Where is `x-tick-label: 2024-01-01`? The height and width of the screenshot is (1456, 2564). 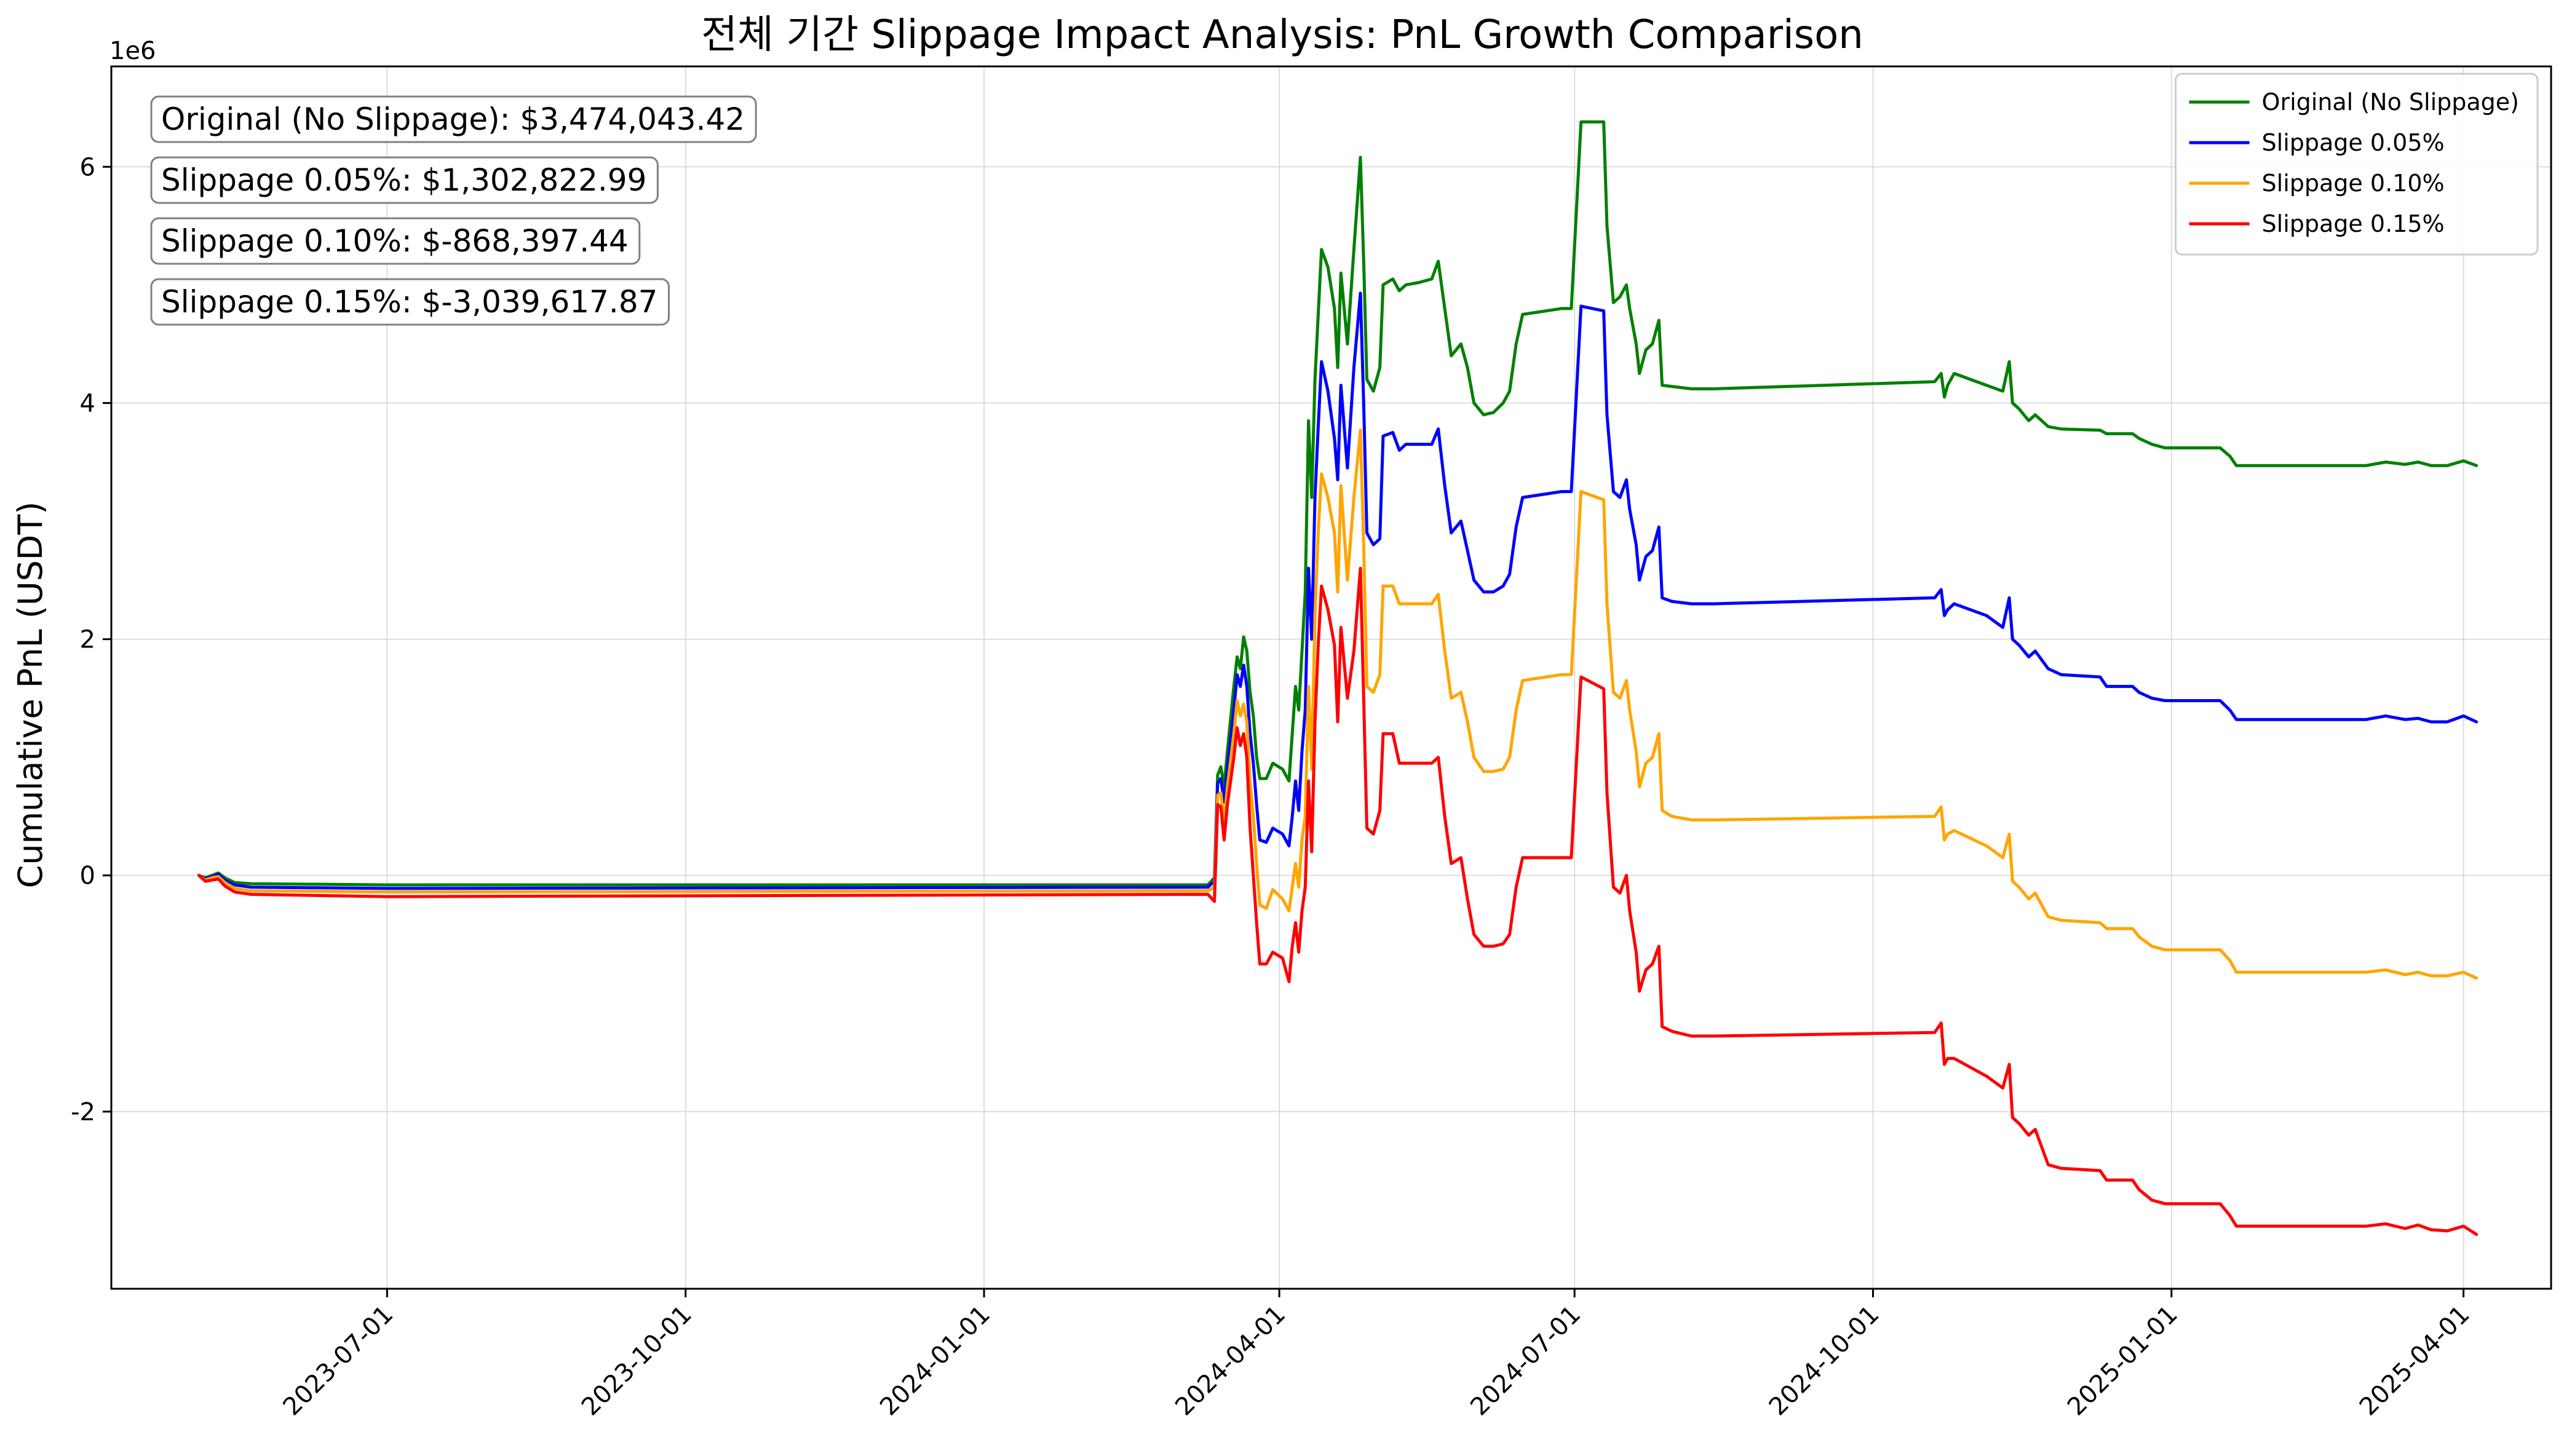
x-tick-label: 2024-01-01 is located at coordinates (935, 1361).